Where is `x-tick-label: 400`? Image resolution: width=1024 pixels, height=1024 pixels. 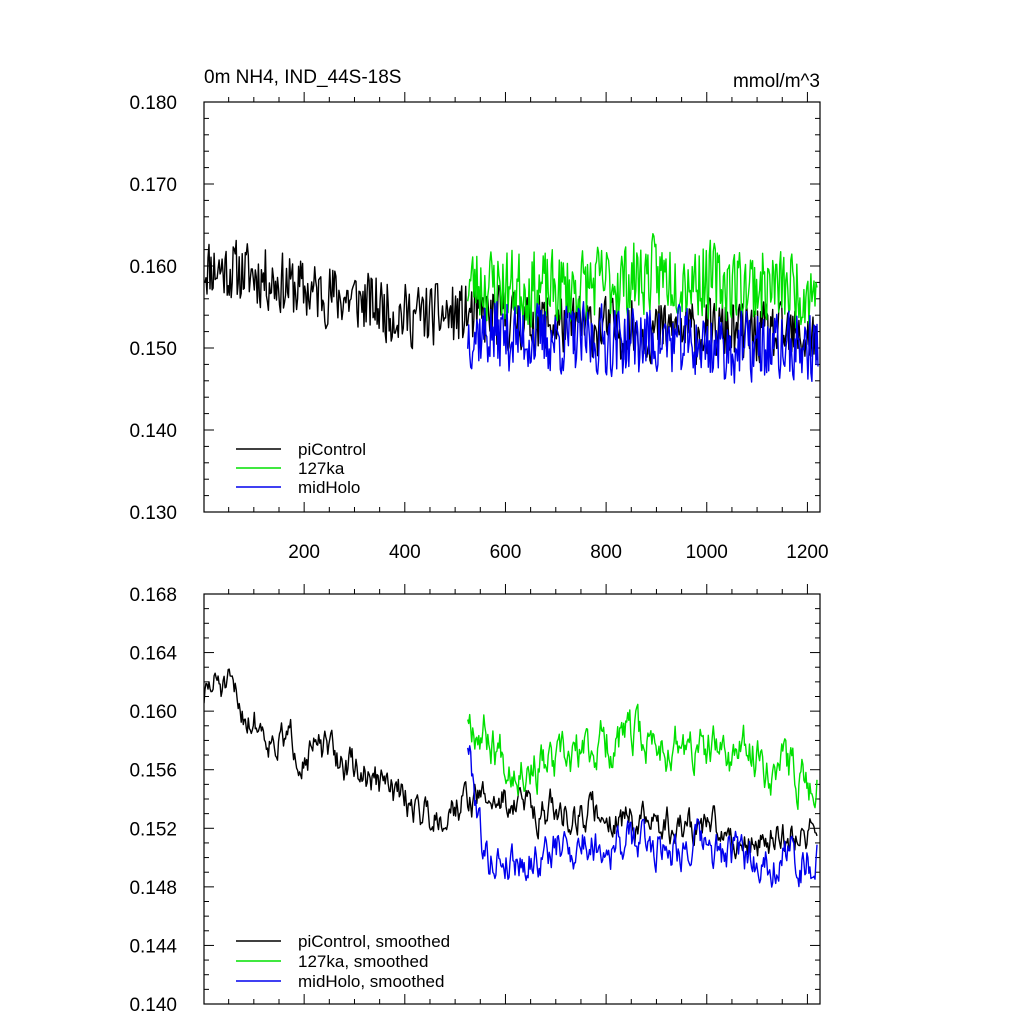 x-tick-label: 400 is located at coordinates (405, 552).